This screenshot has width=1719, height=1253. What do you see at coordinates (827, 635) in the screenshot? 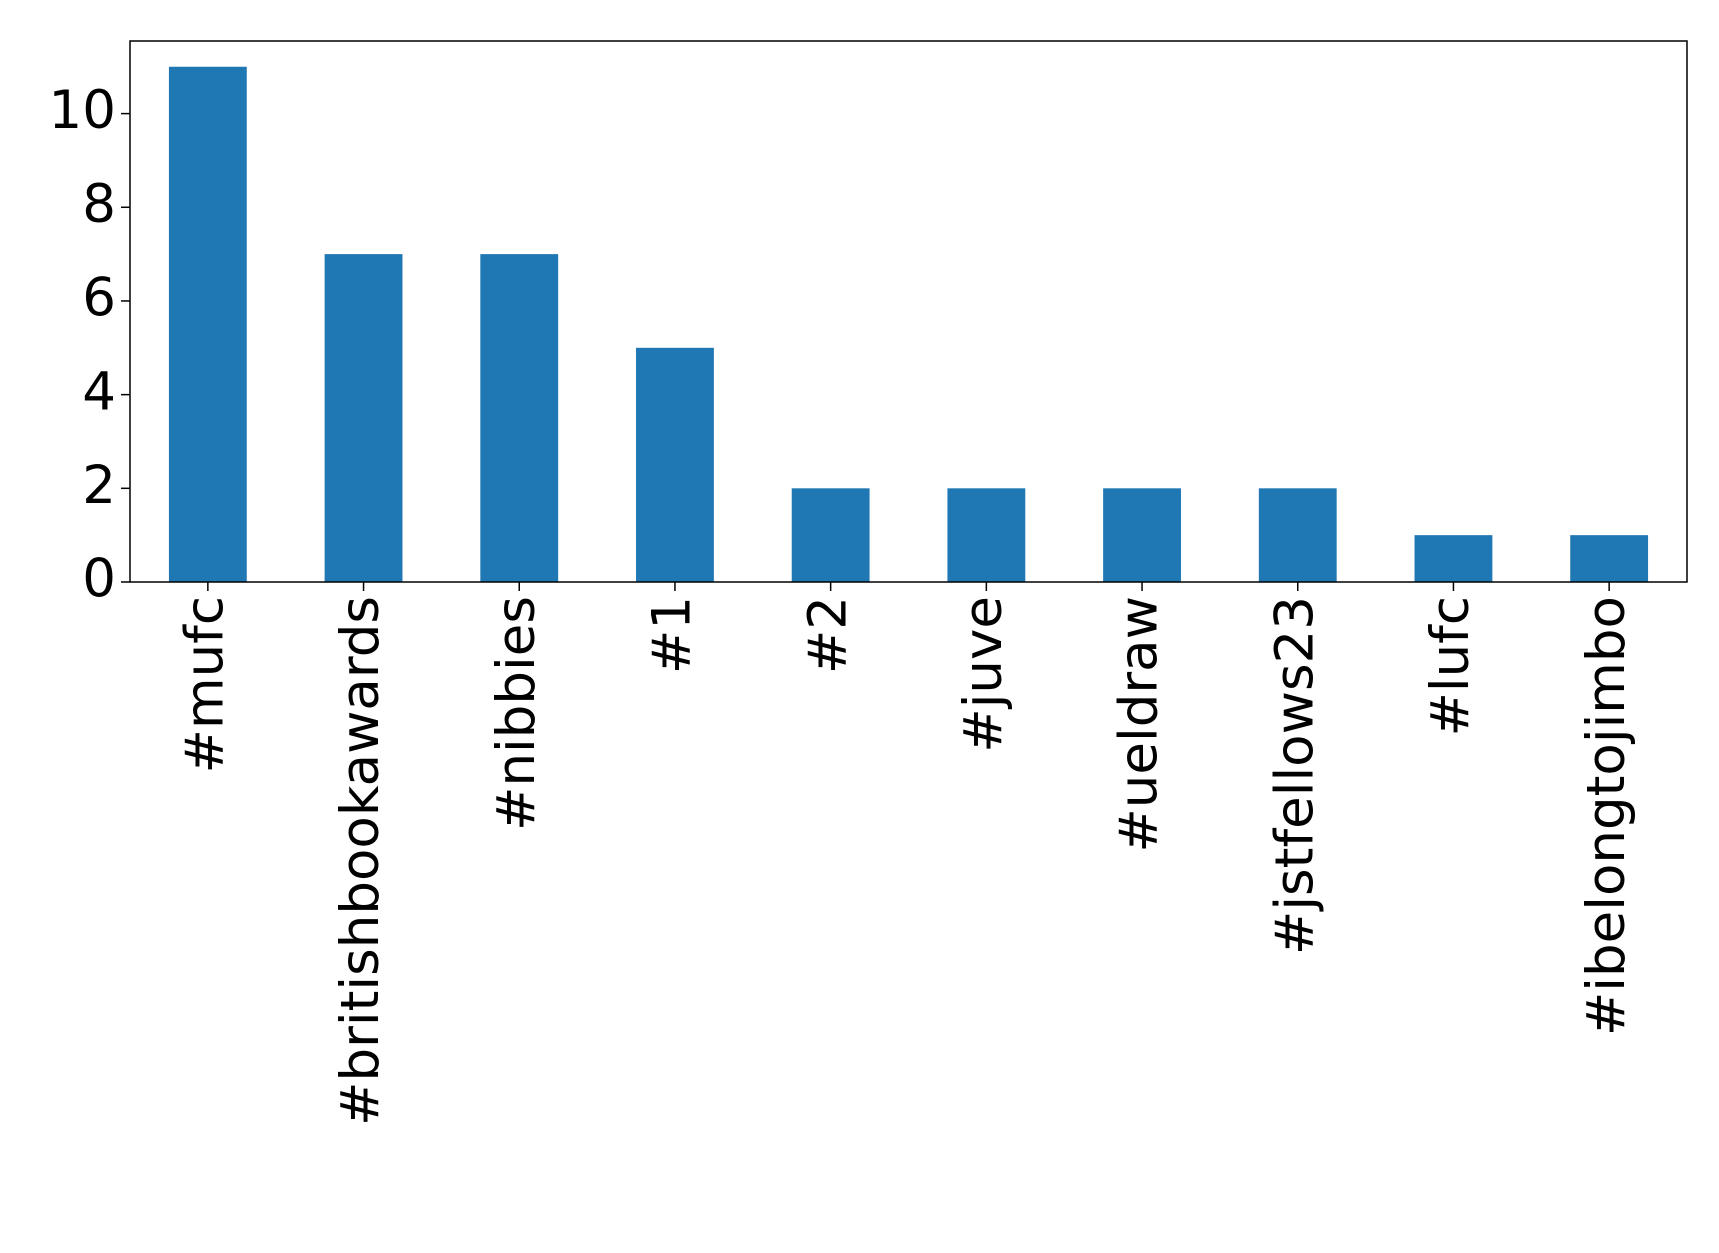
I see `x-tick-label: #2` at bounding box center [827, 635].